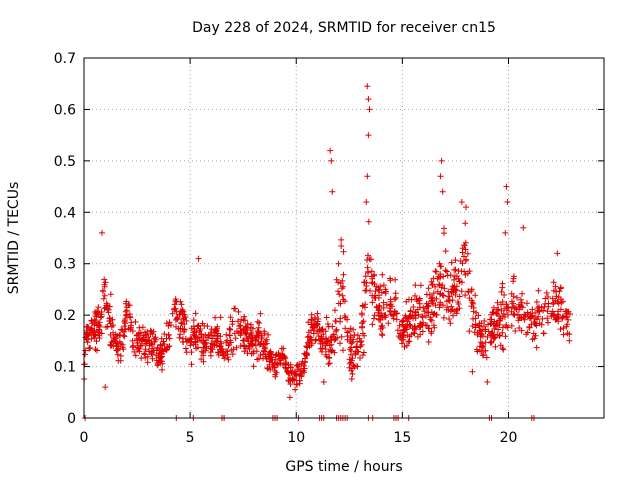 The height and width of the screenshot is (480, 640). What do you see at coordinates (65, 59) in the screenshot?
I see `y-tick-label: 0.7` at bounding box center [65, 59].